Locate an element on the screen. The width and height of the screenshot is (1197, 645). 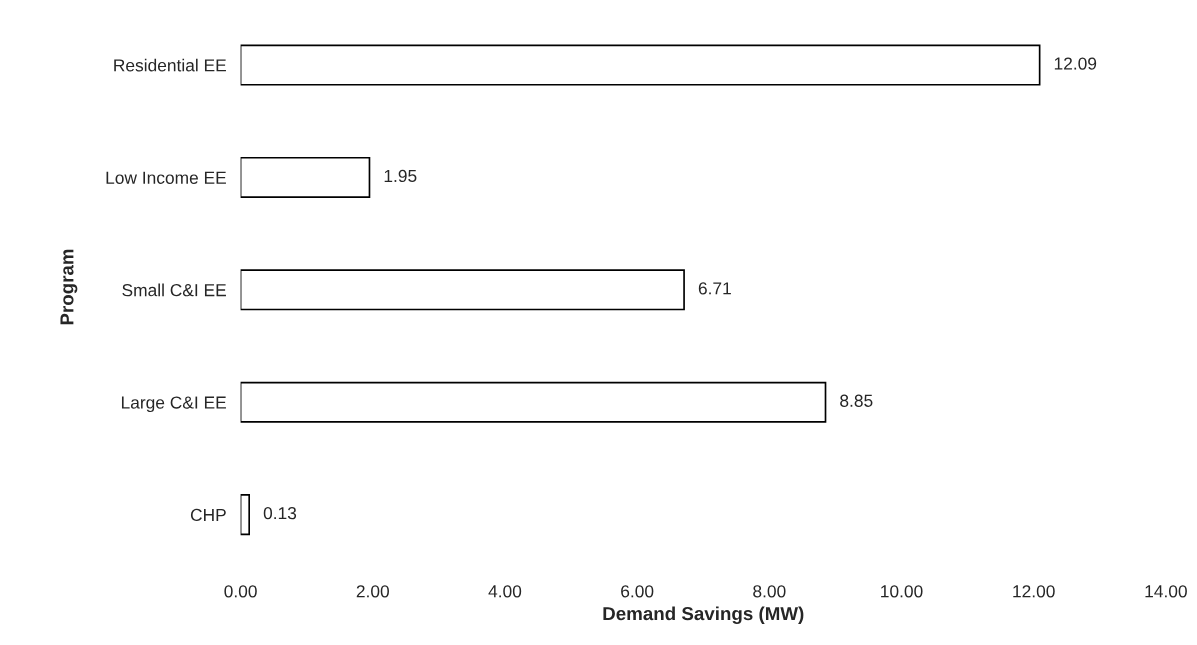
x-tick-label: 4.00 is located at coordinates (505, 591).